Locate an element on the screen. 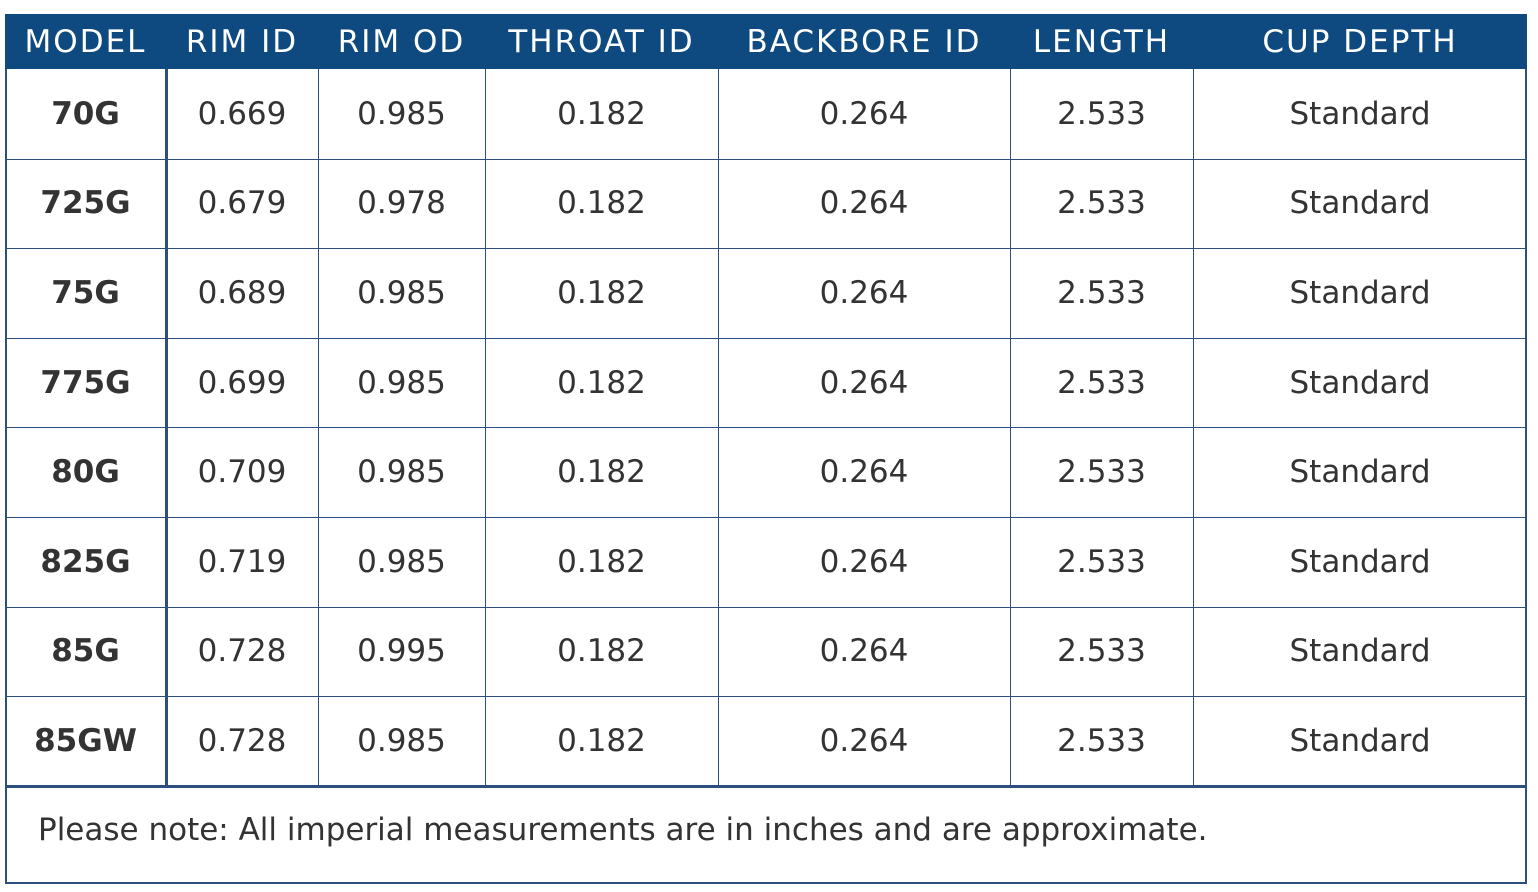 This screenshot has height=892, width=1538. column-header: THROAT ID is located at coordinates (601, 41).